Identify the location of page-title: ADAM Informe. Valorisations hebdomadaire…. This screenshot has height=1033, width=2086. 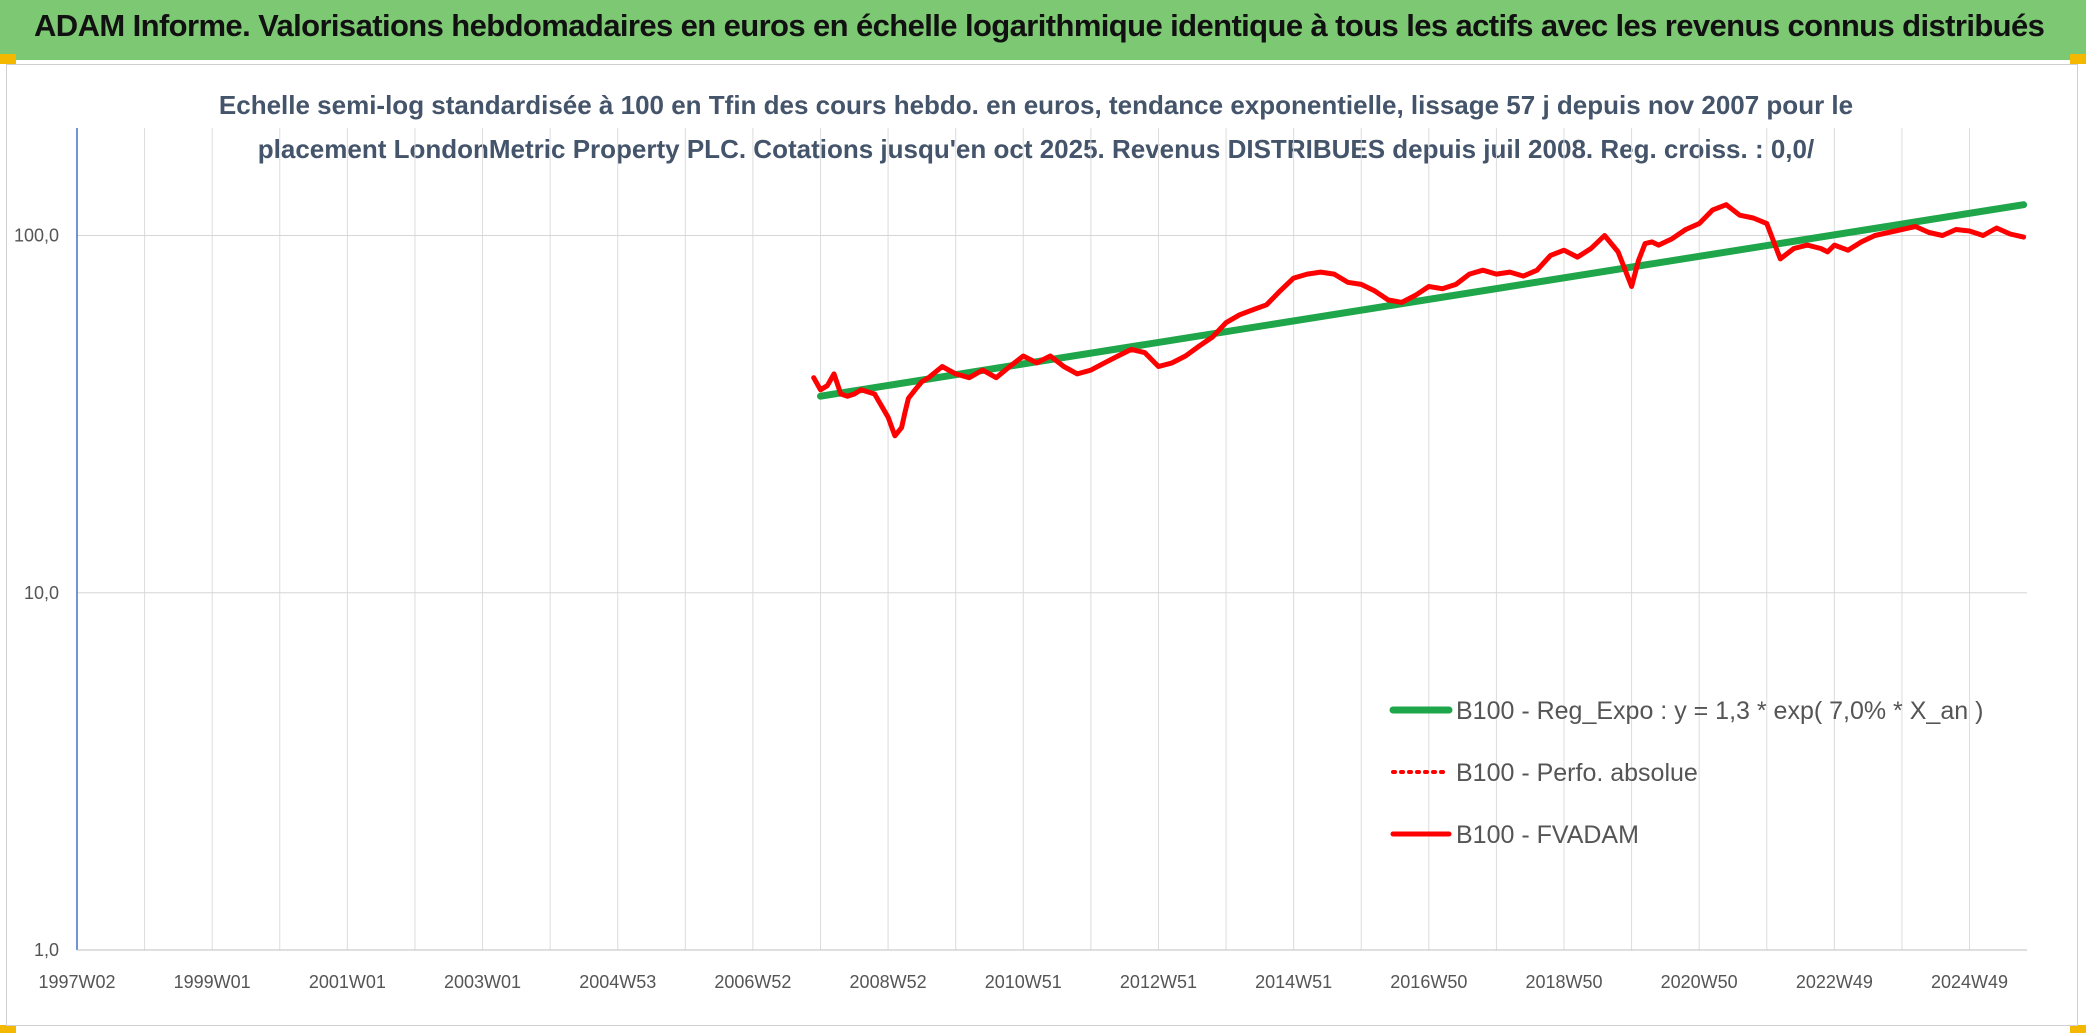
(1039, 25).